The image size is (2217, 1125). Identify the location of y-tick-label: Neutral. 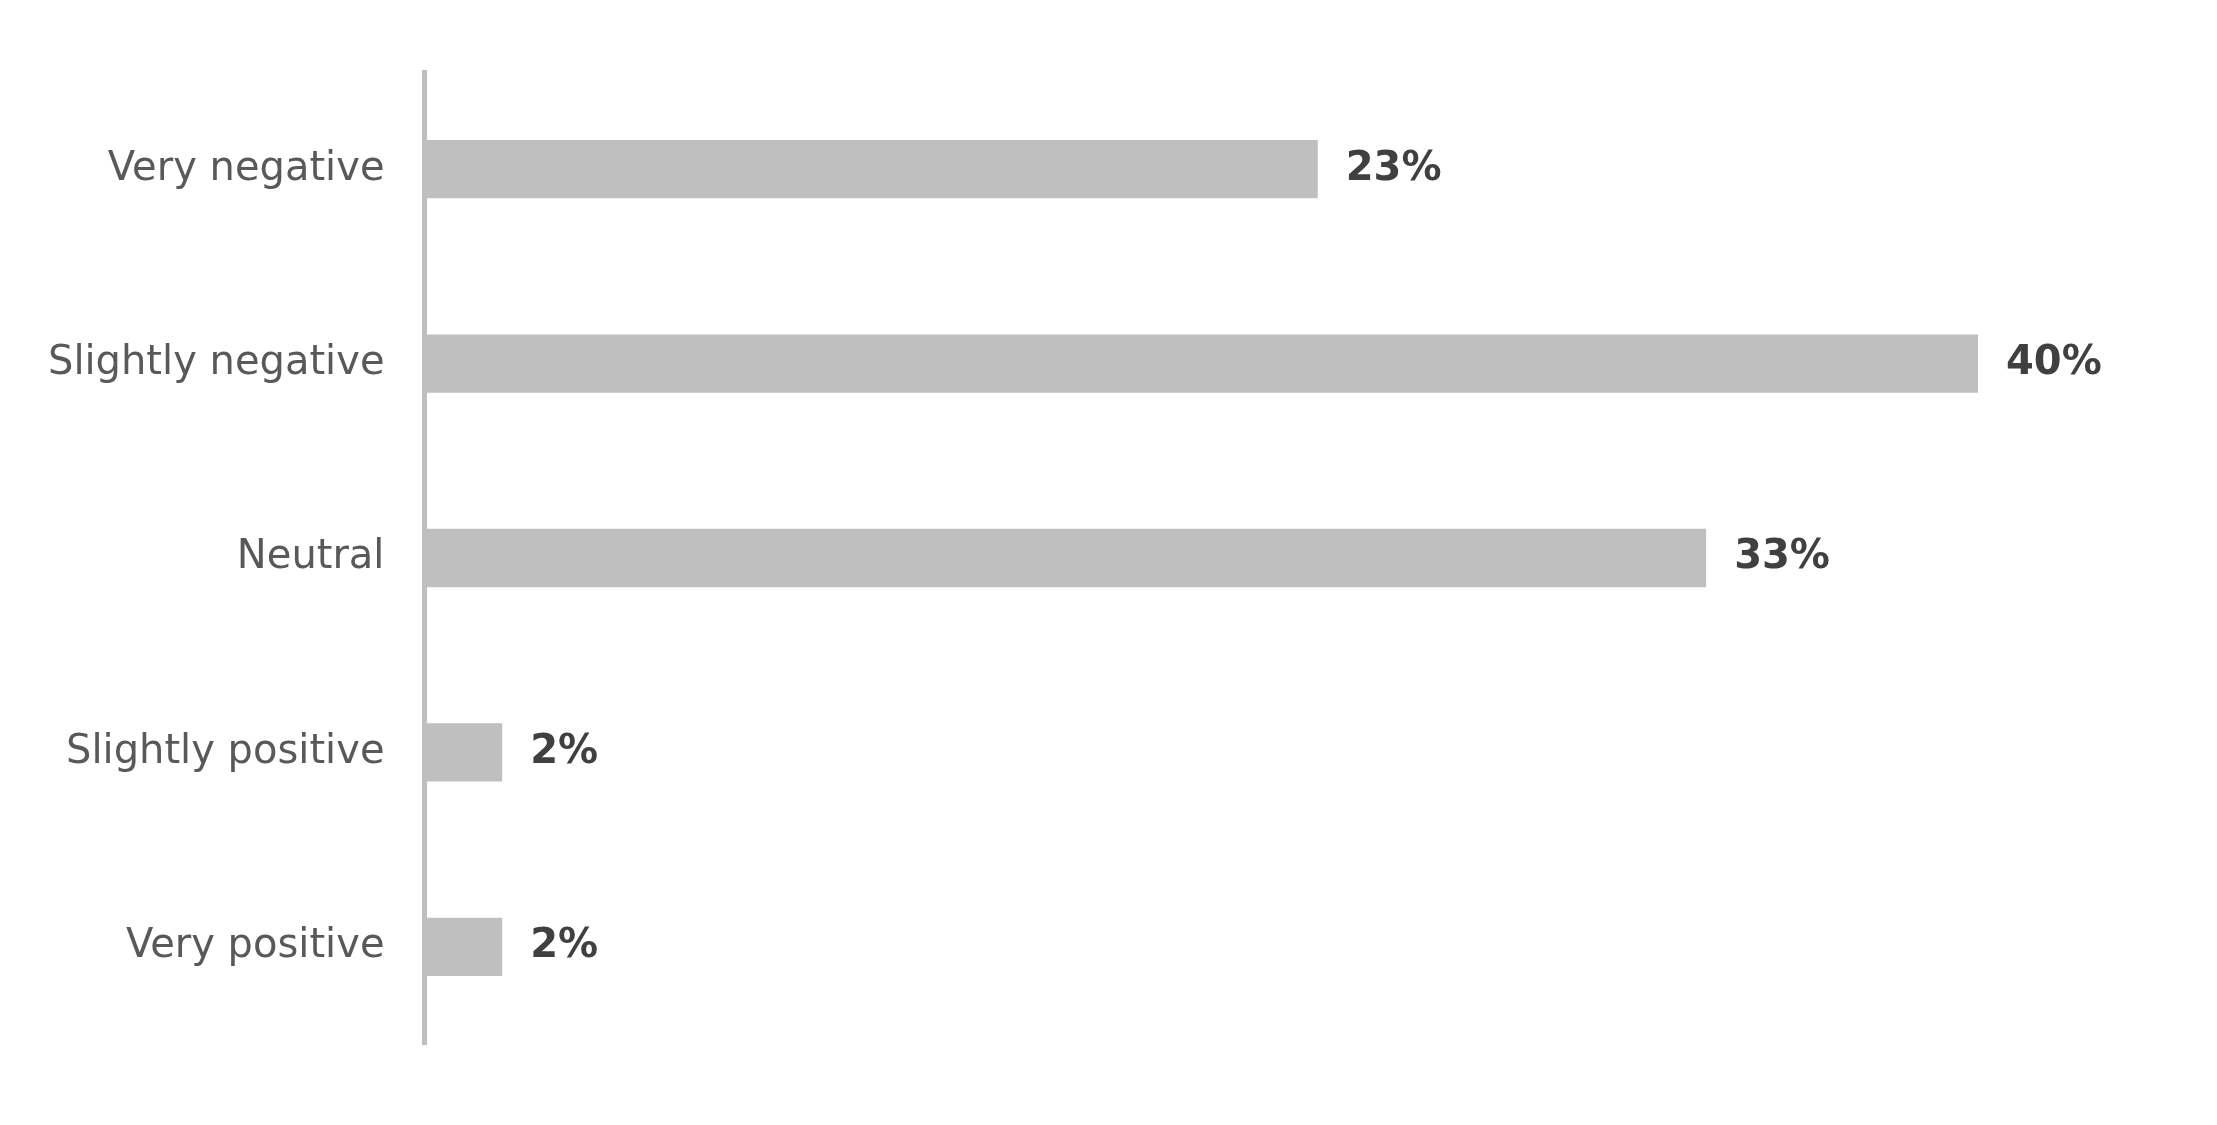
(310, 554).